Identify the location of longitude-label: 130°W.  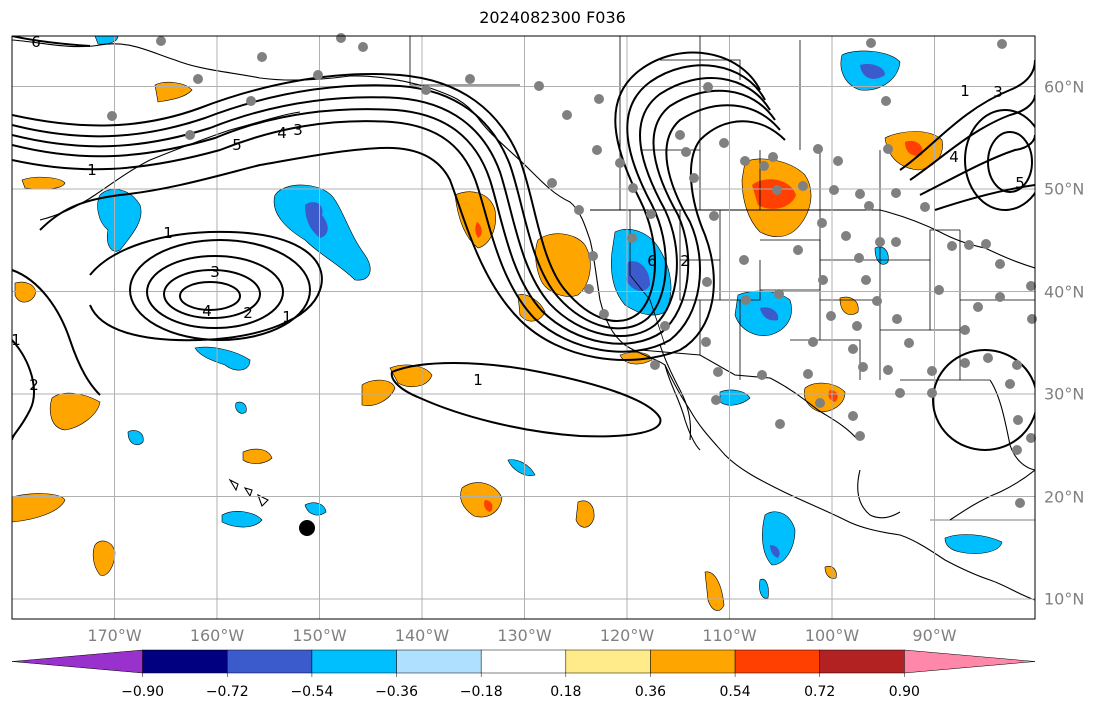
(524, 635).